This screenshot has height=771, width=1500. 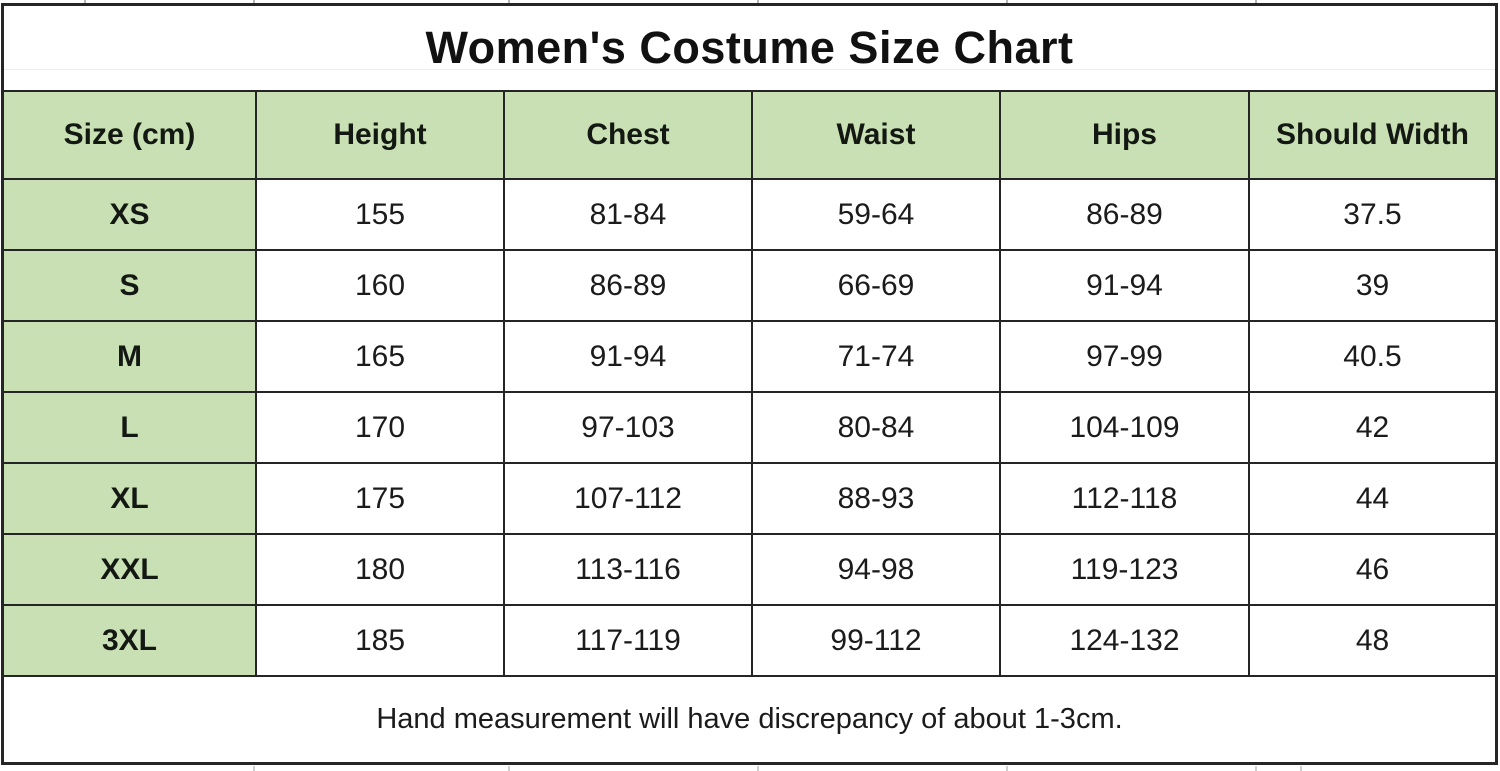 I want to click on cell-chest: 97-103, so click(x=629, y=428).